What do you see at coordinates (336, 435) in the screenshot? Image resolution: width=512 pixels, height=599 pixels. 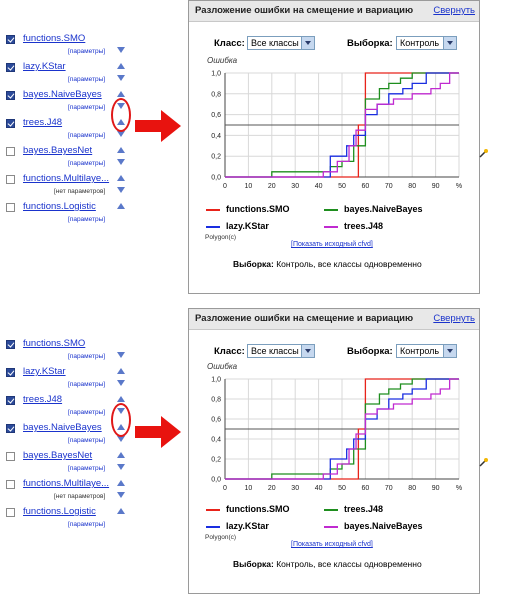 I see `error-chart: 0 10 20 30 40 50 60 70 80 90 % 0,0 0,2 0,4 0,6 0,8 1,0` at bounding box center [336, 435].